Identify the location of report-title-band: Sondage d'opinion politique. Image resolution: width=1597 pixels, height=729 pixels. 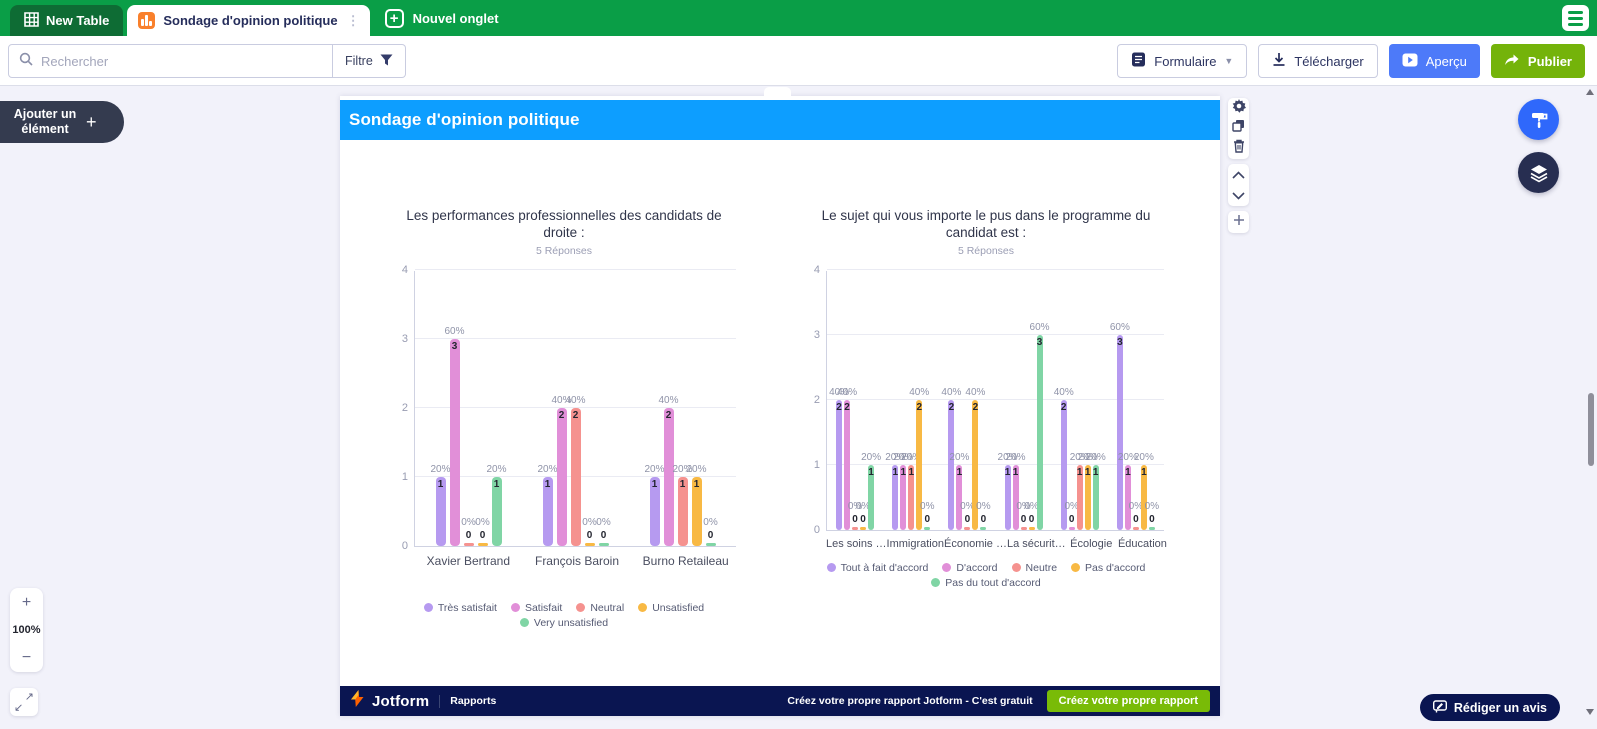
(780, 120).